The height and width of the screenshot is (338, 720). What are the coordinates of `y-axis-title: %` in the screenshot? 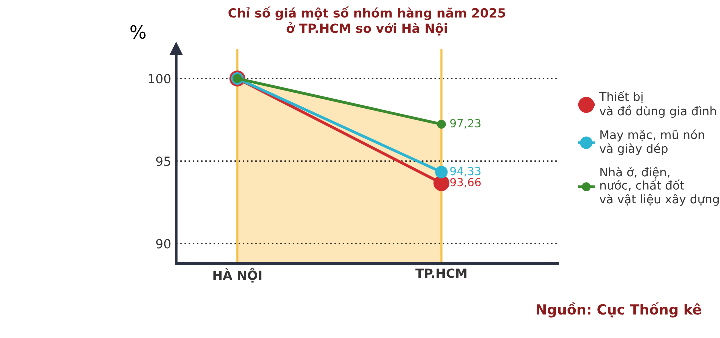 It's located at (138, 32).